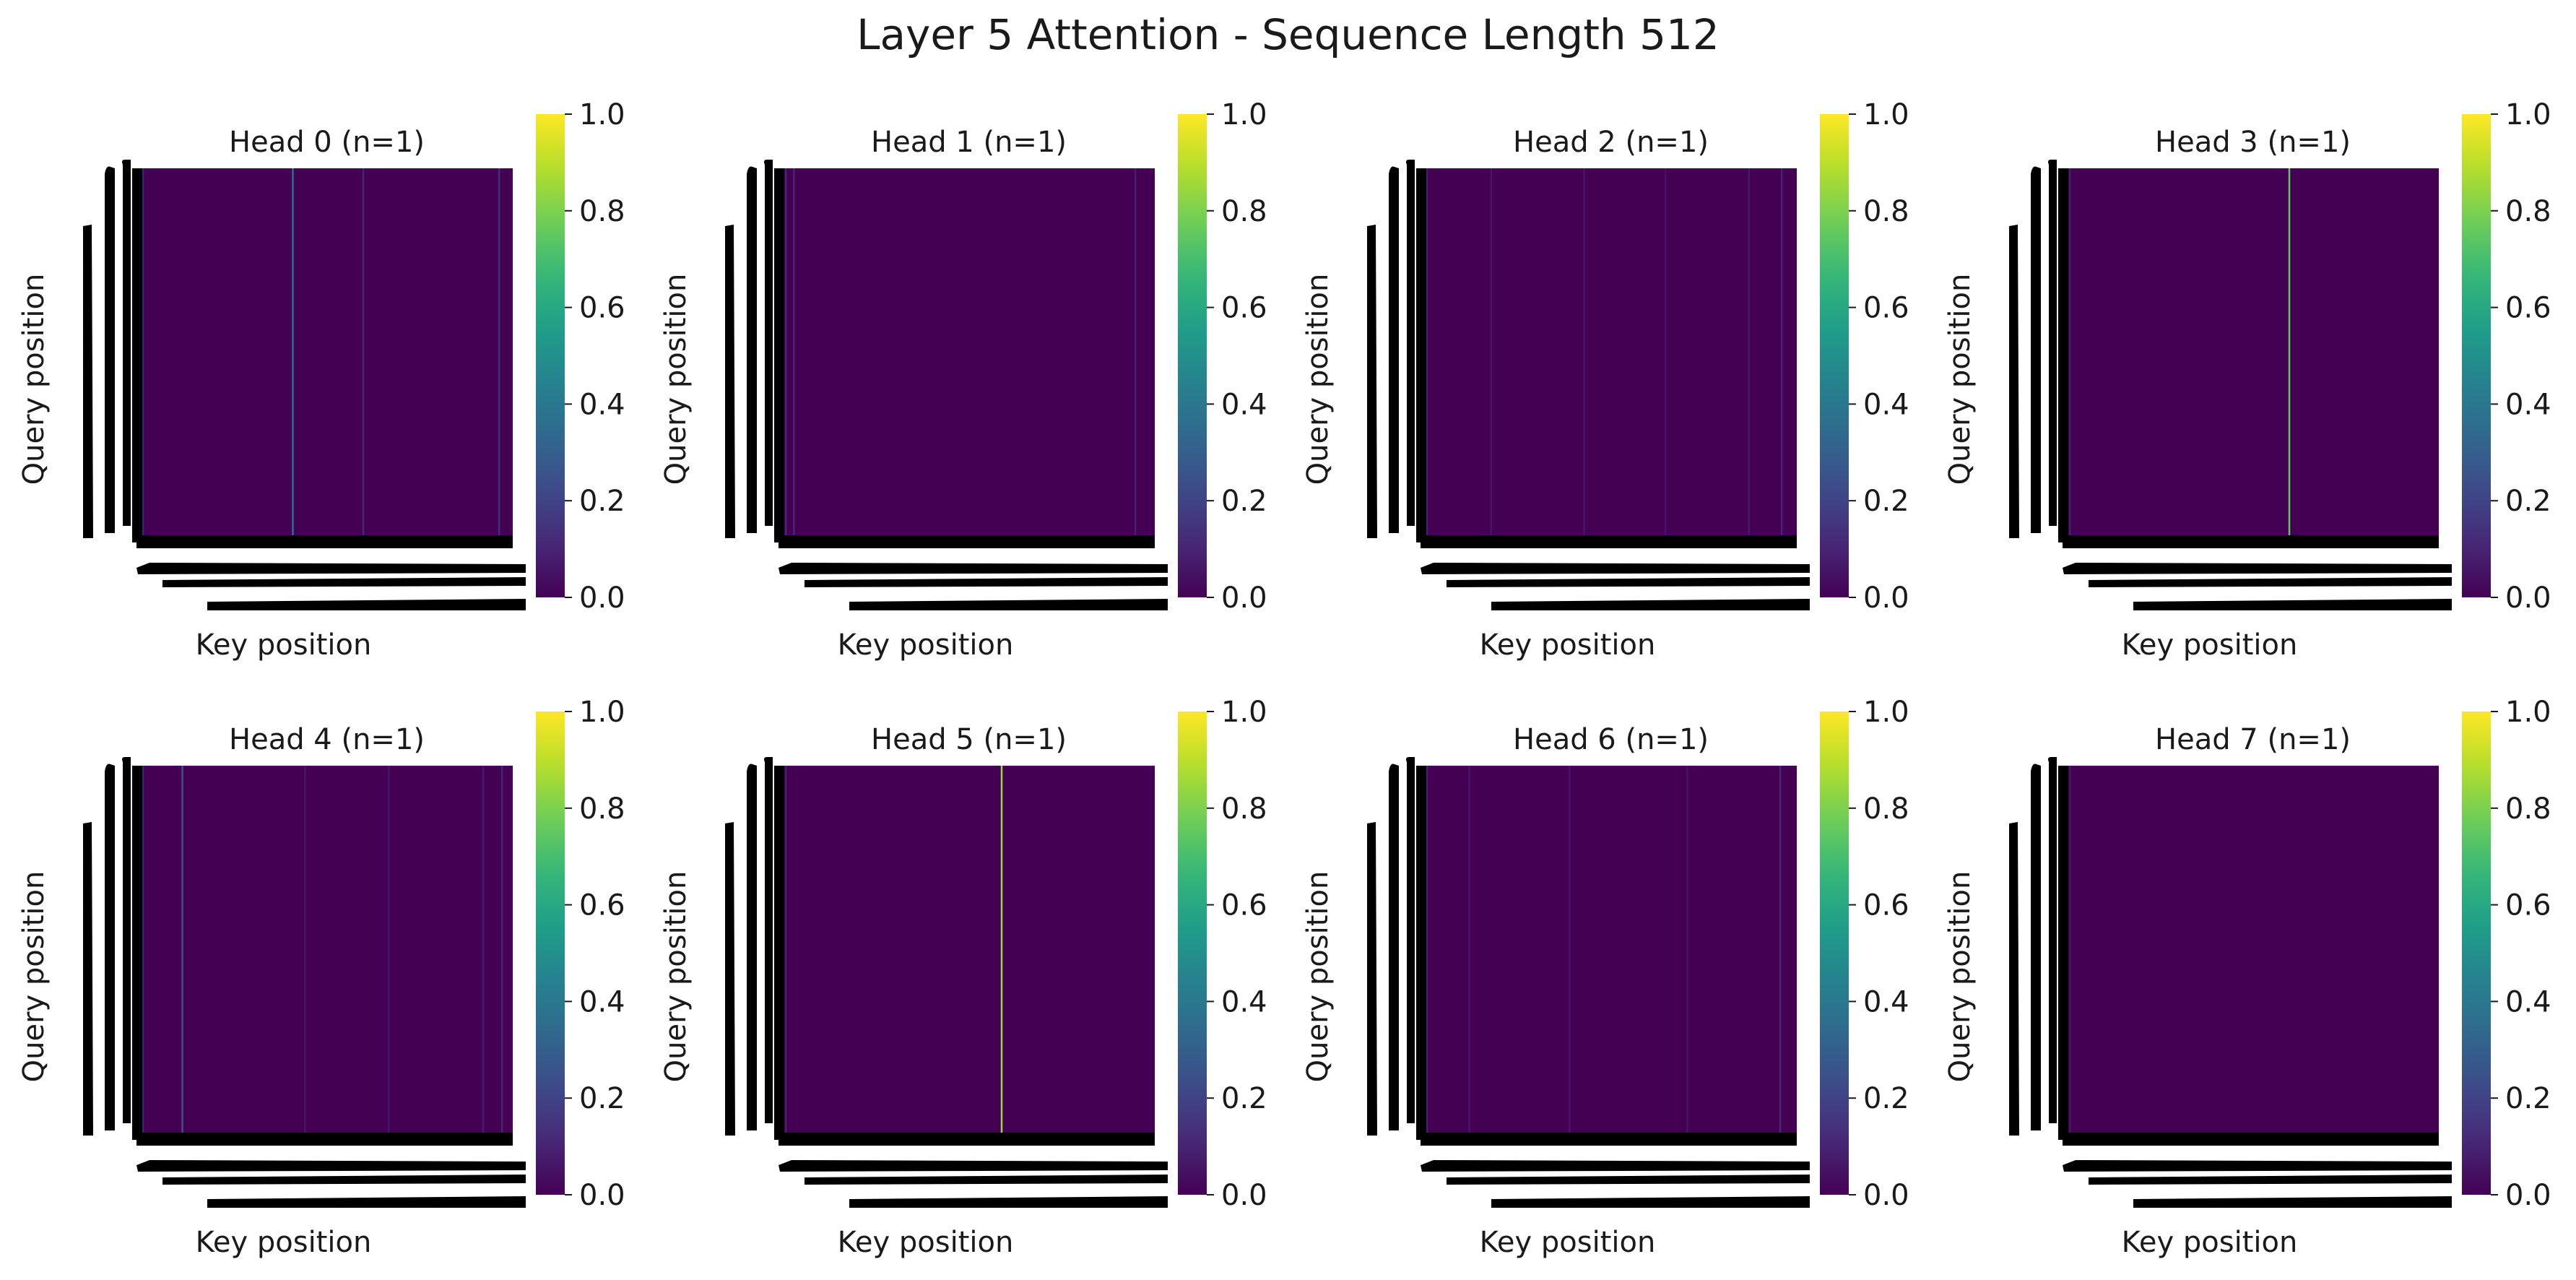 The height and width of the screenshot is (1280, 2576). What do you see at coordinates (969, 739) in the screenshot?
I see `subplot-title: Head 5 (n=1)` at bounding box center [969, 739].